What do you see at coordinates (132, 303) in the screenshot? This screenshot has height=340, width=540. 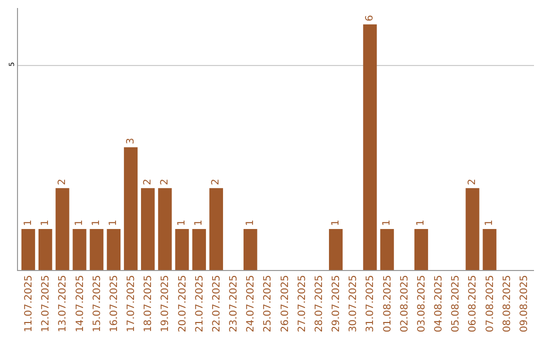 I see `x-tick-label: 17.07.2025` at bounding box center [132, 303].